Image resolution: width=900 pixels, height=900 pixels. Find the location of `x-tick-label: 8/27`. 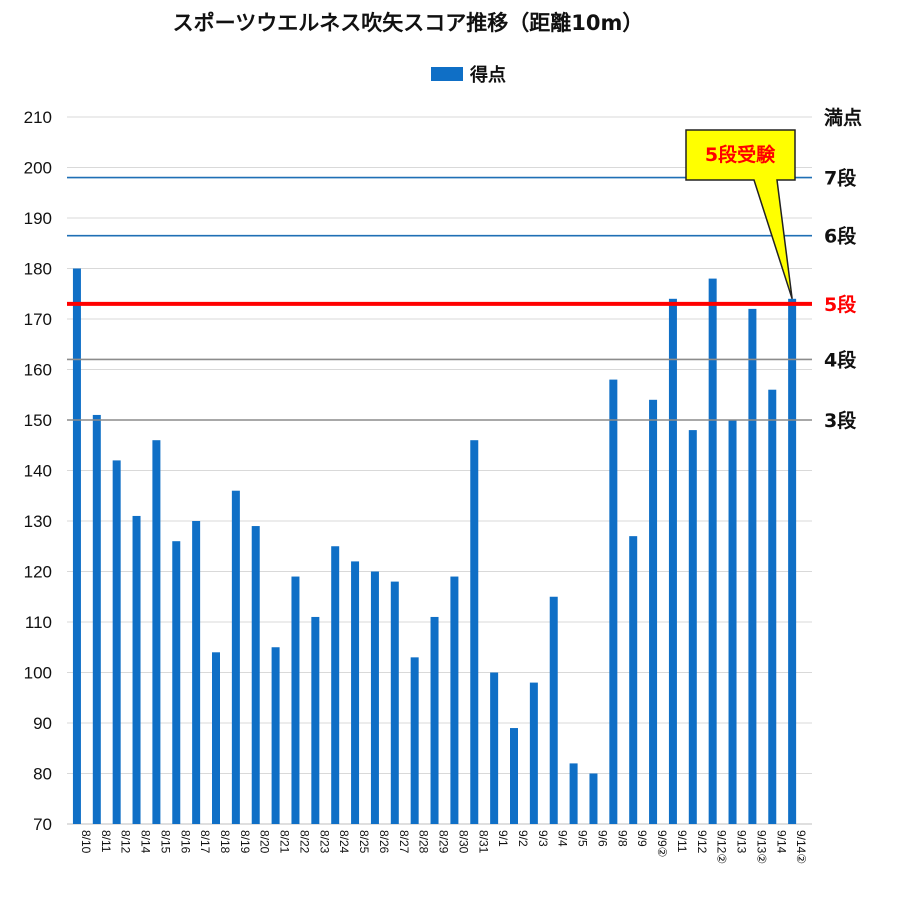

x-tick-label: 8/27 is located at coordinates (404, 842).